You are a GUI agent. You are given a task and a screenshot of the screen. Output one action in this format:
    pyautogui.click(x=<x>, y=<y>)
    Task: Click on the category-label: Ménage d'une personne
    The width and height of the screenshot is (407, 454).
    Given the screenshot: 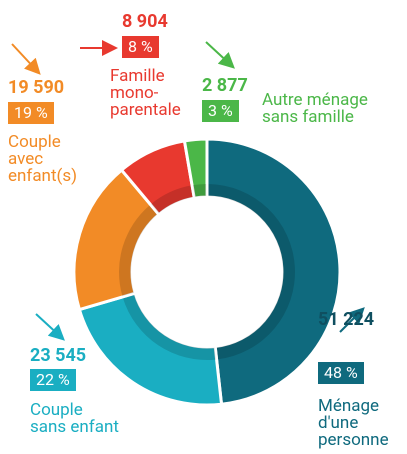 What is the action you would take?
    pyautogui.click(x=353, y=423)
    